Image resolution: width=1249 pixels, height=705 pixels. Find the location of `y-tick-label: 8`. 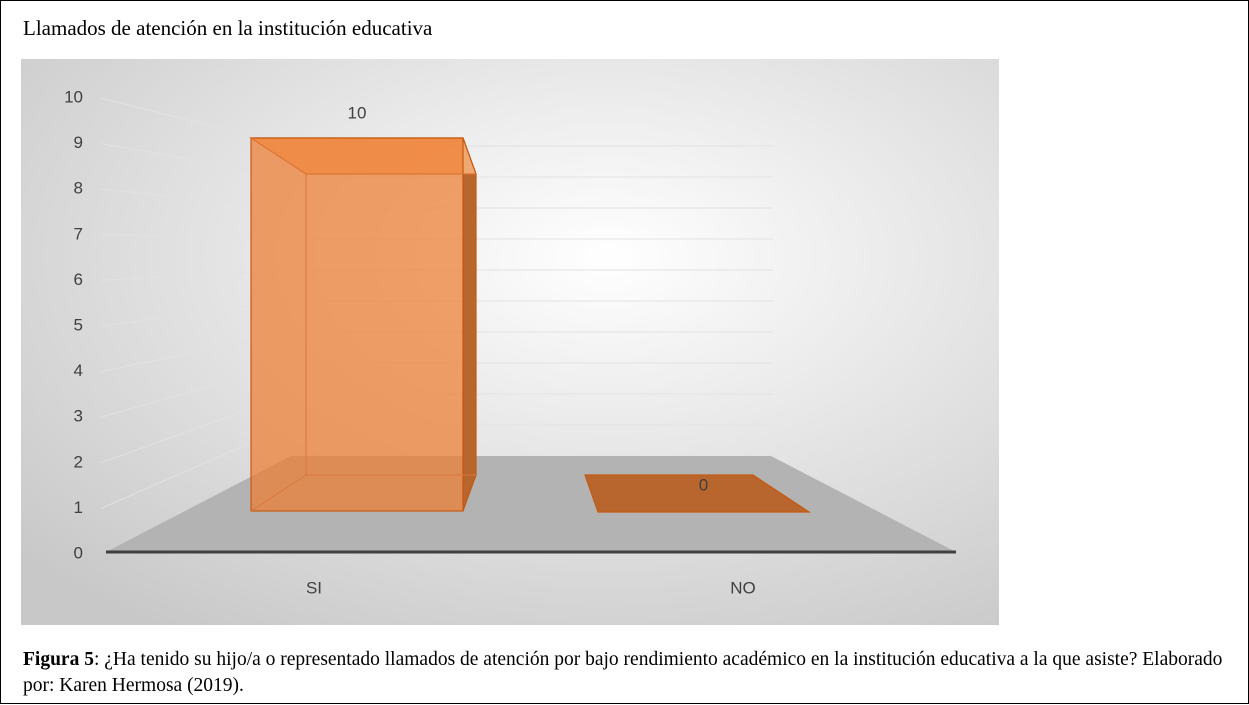

y-tick-label: 8 is located at coordinates (78, 188).